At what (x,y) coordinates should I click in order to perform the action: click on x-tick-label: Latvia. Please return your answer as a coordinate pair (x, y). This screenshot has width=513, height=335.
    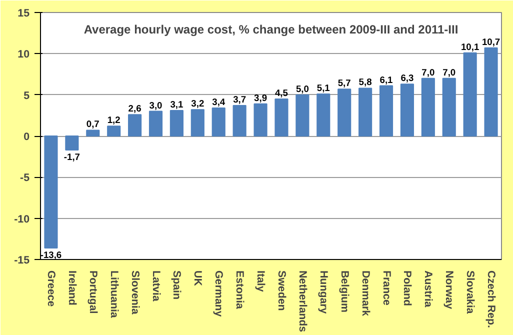
    Looking at the image, I should click on (156, 286).